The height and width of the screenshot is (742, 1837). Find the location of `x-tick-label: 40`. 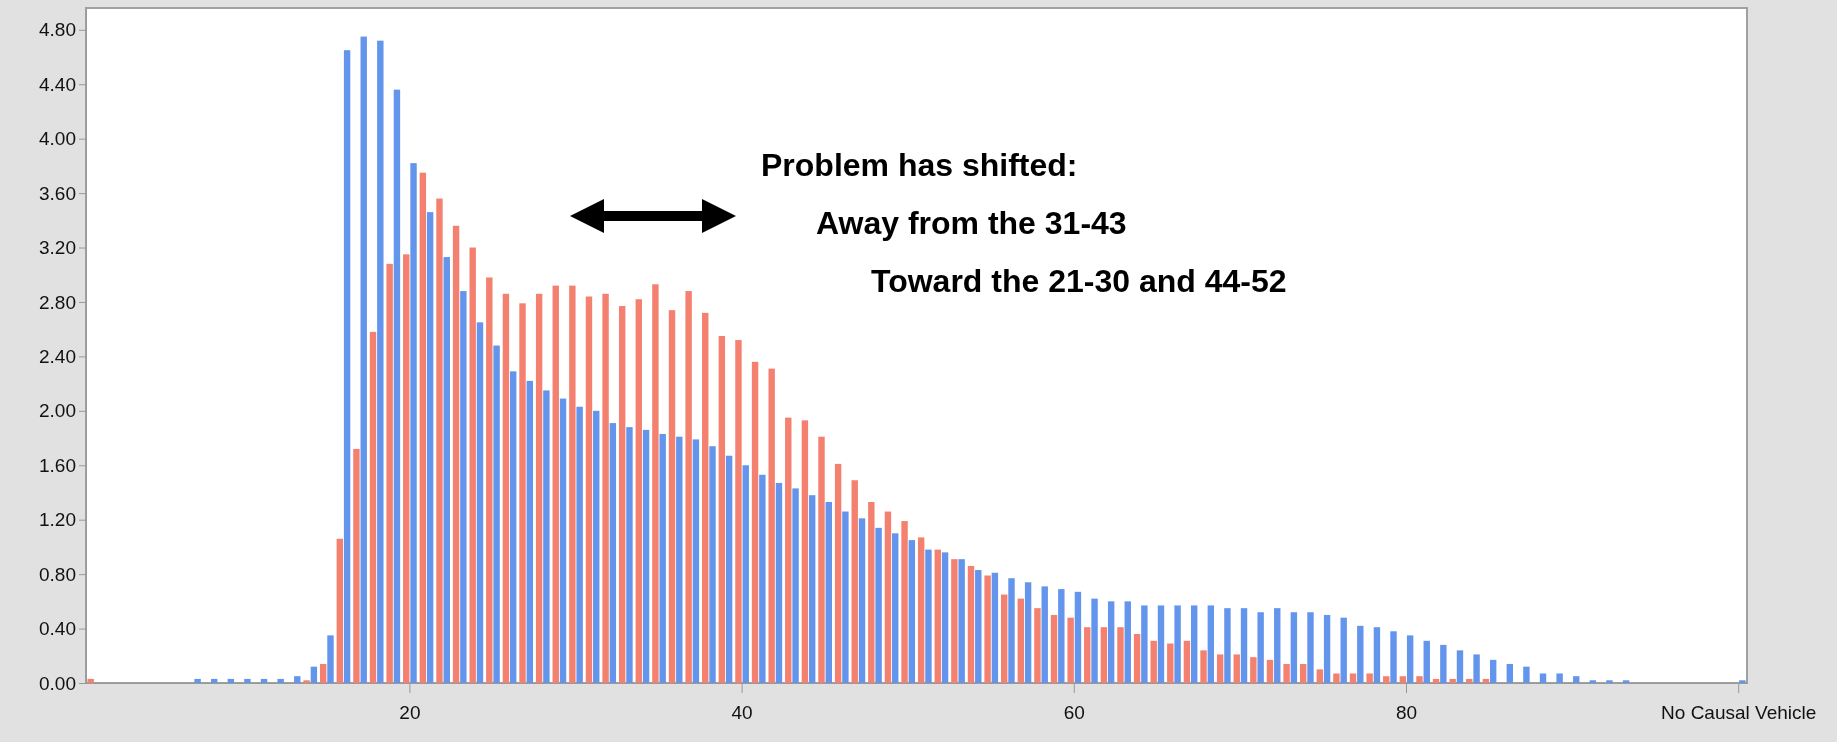

x-tick-label: 40 is located at coordinates (742, 712).